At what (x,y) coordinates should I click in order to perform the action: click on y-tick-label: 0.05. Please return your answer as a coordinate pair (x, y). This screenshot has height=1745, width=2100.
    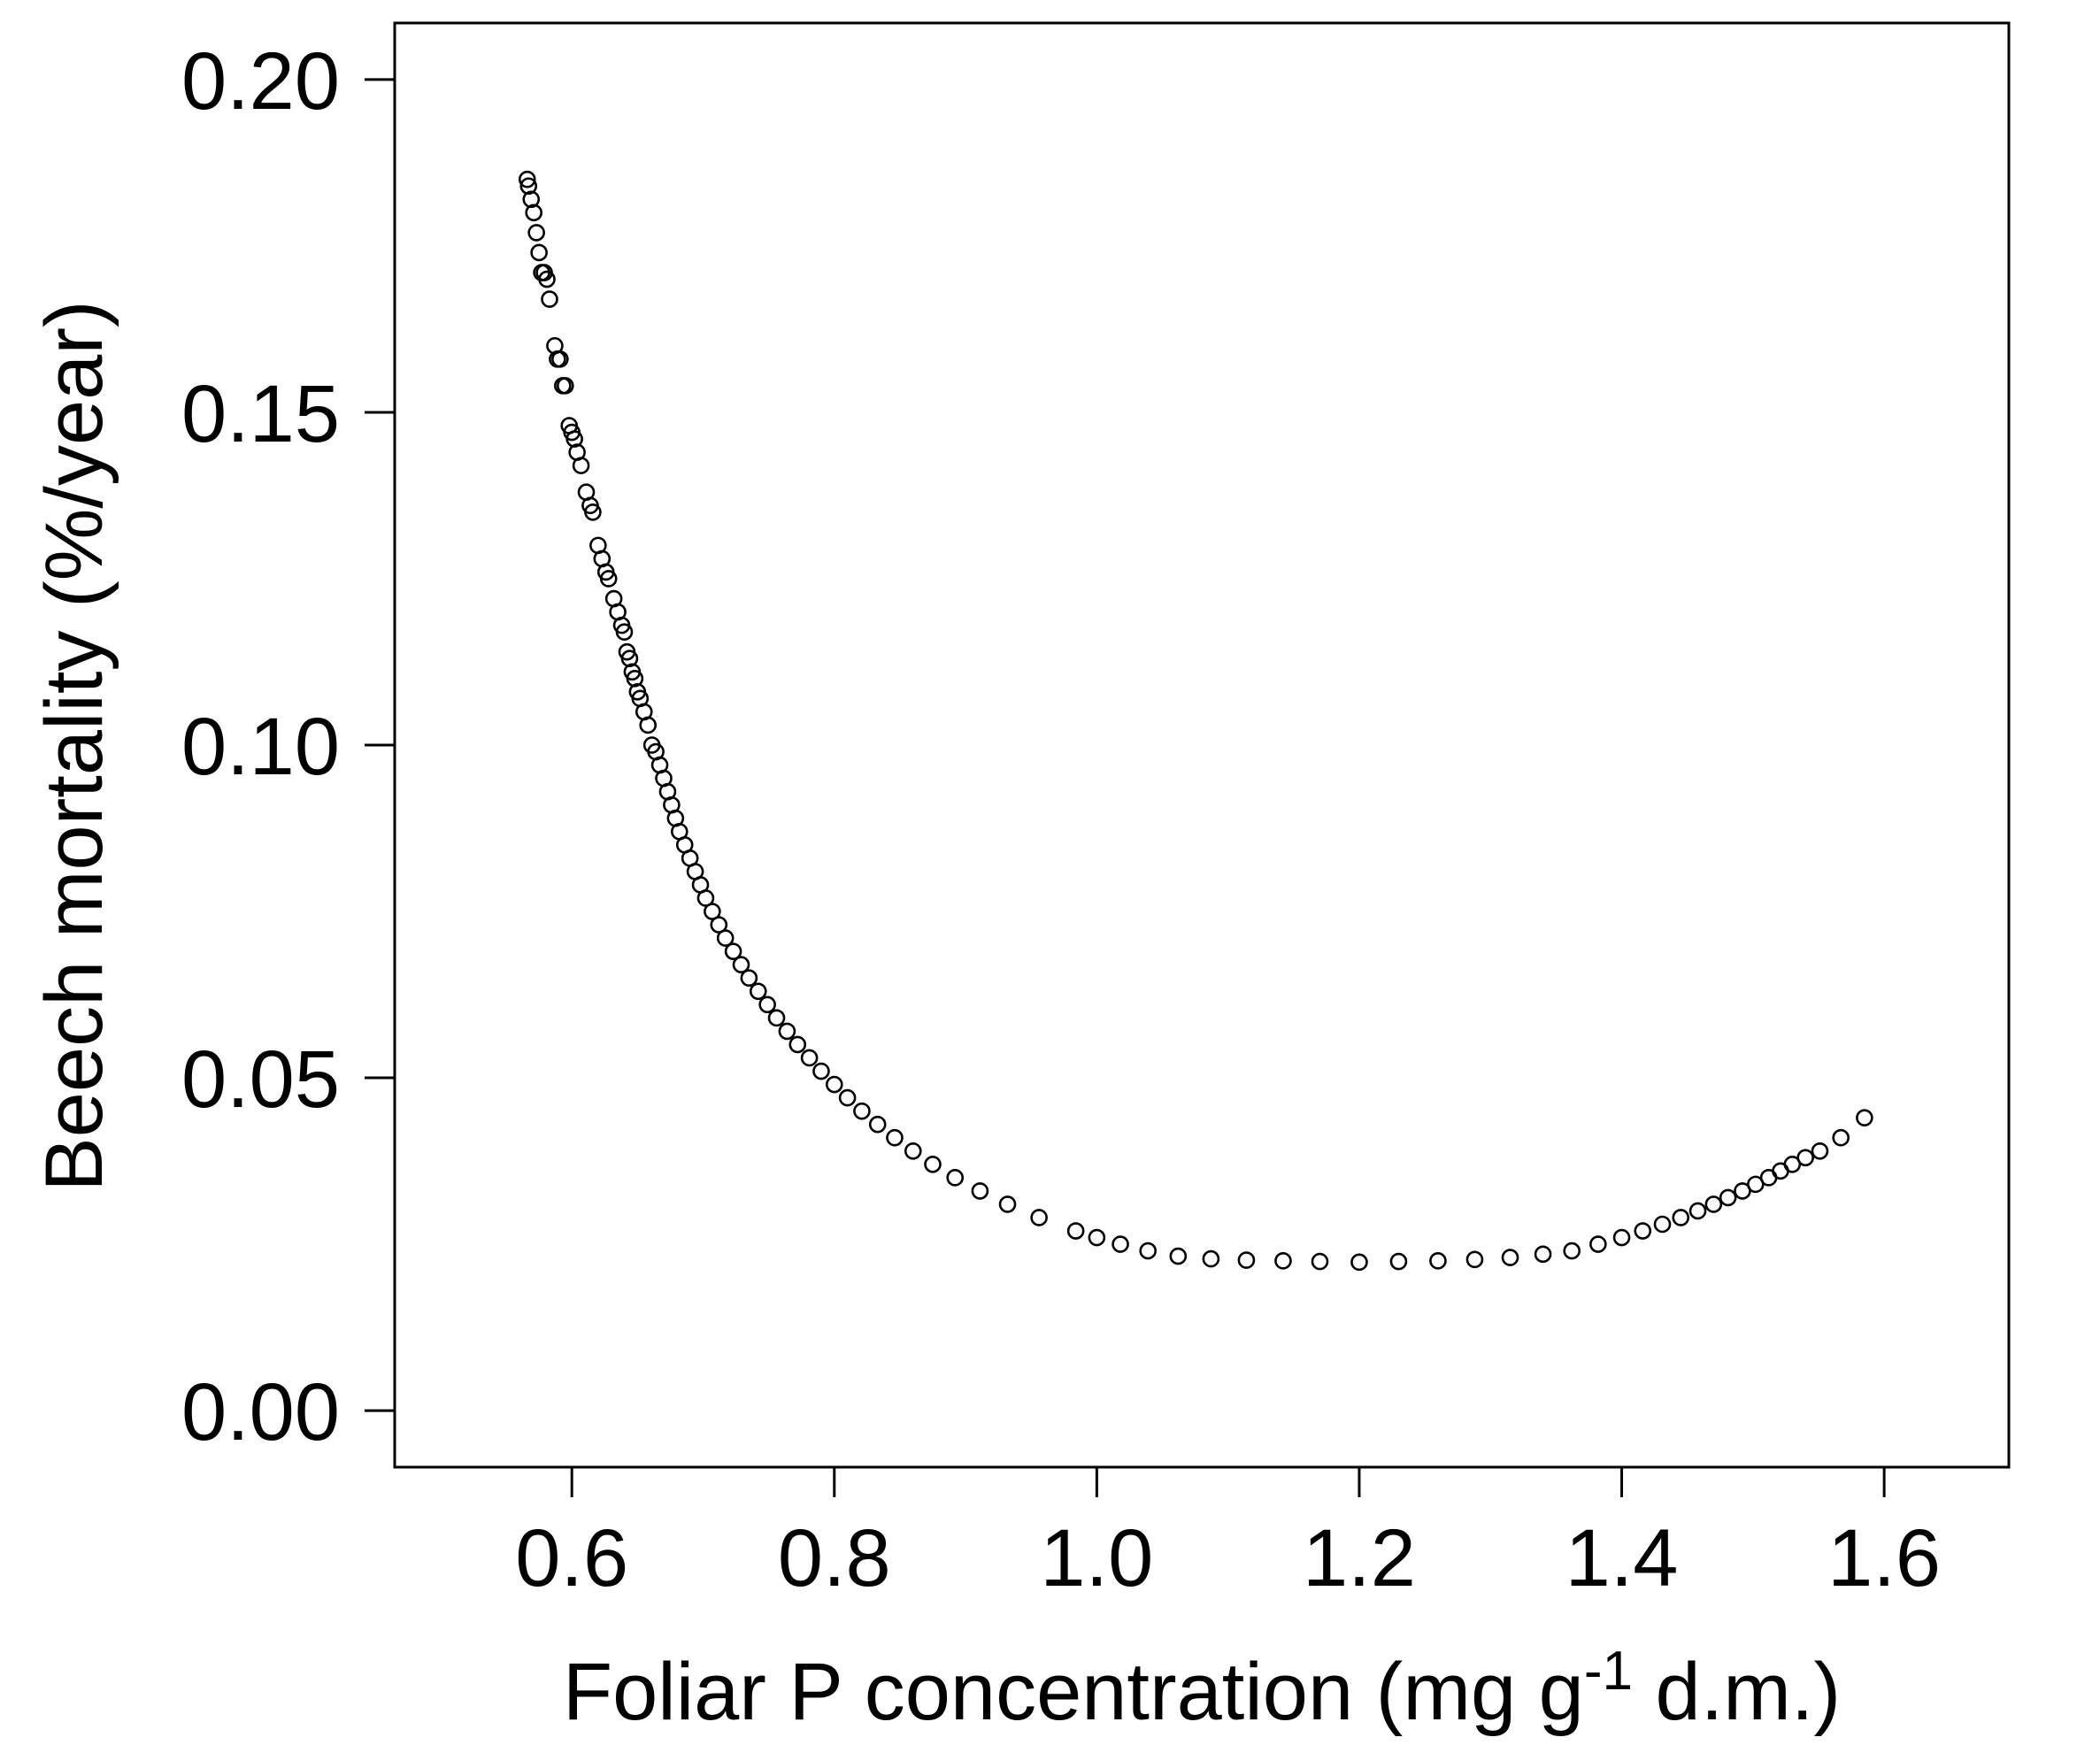
    Looking at the image, I should click on (260, 1079).